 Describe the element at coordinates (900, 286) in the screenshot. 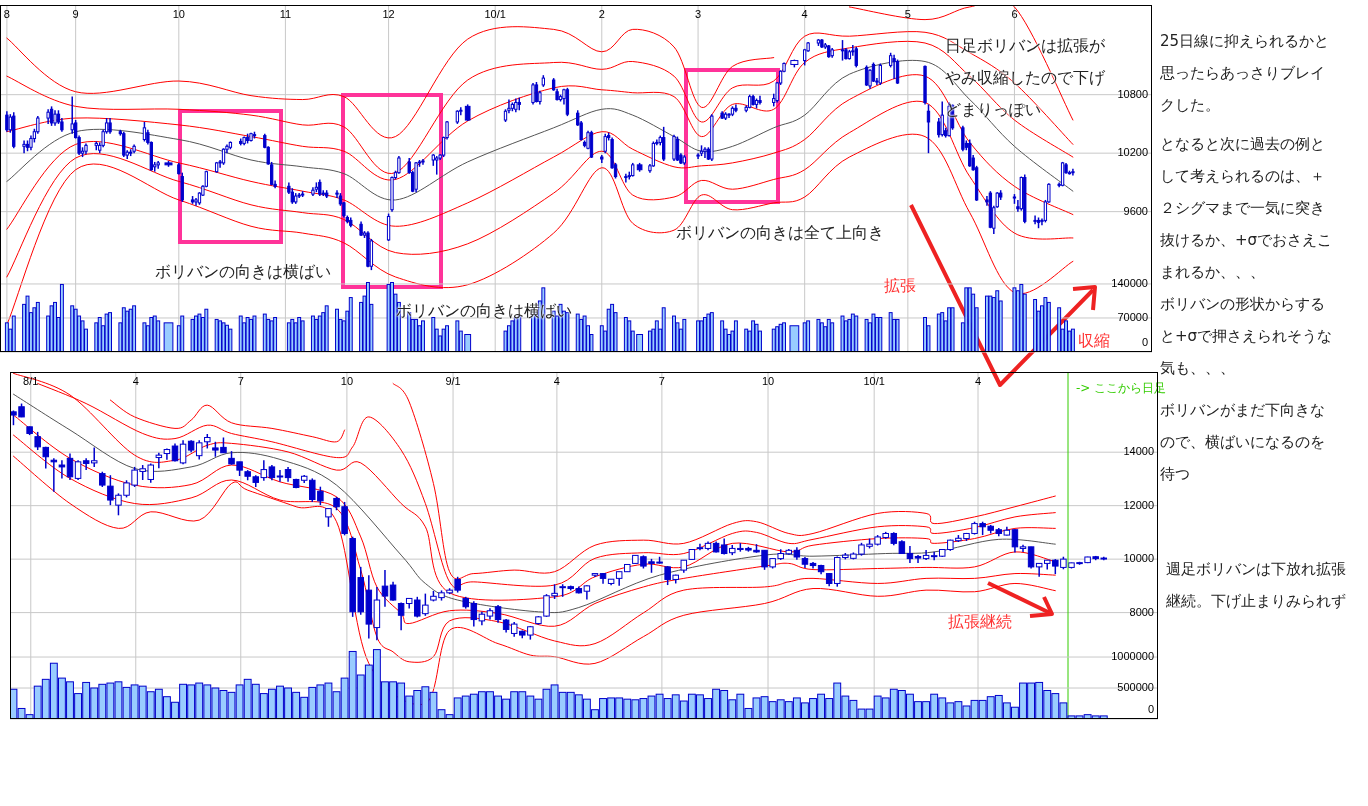

I see `annotation: 拡張` at that location.